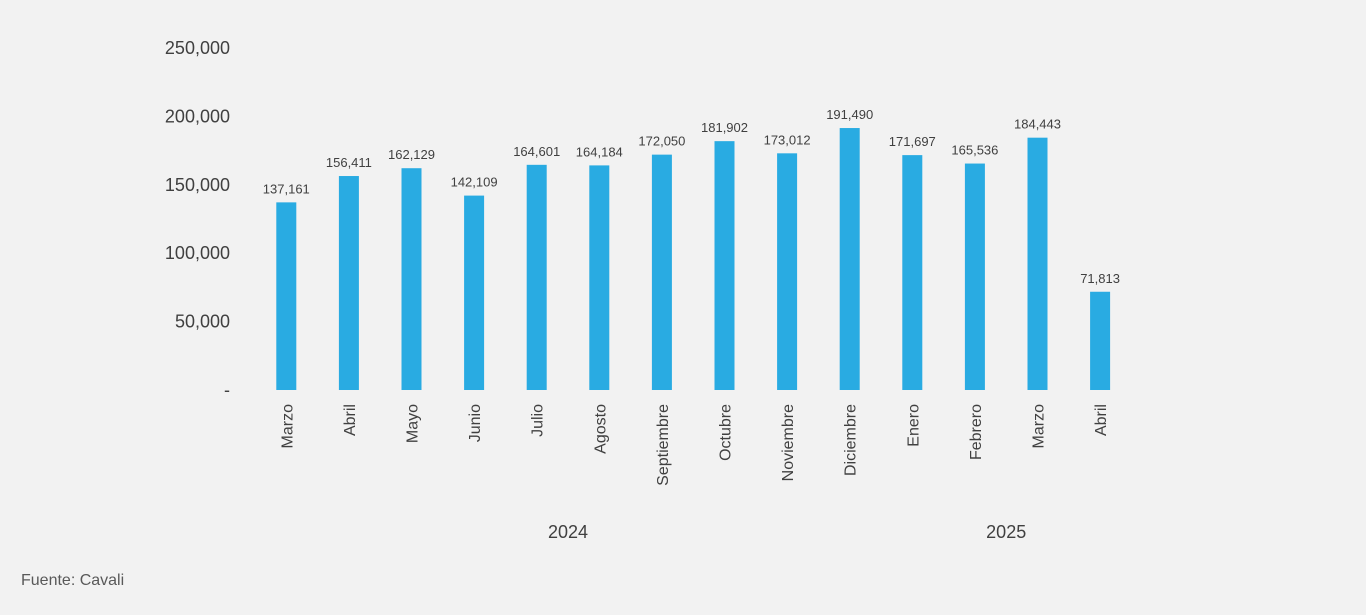  Describe the element at coordinates (912, 141) in the screenshot. I see `data-label: 171,697` at that location.